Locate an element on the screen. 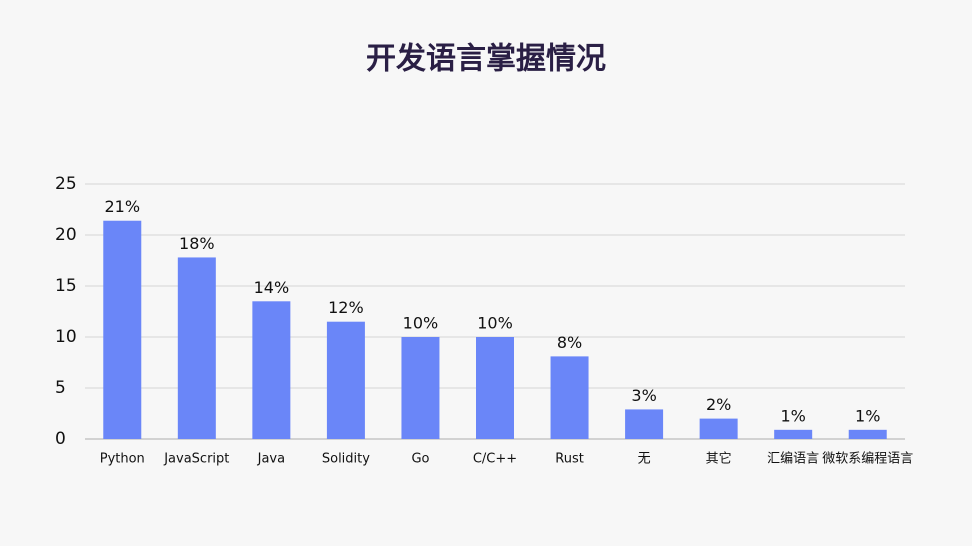 The height and width of the screenshot is (546, 972). x-tick-label: 微软系编程语言 is located at coordinates (867, 459).